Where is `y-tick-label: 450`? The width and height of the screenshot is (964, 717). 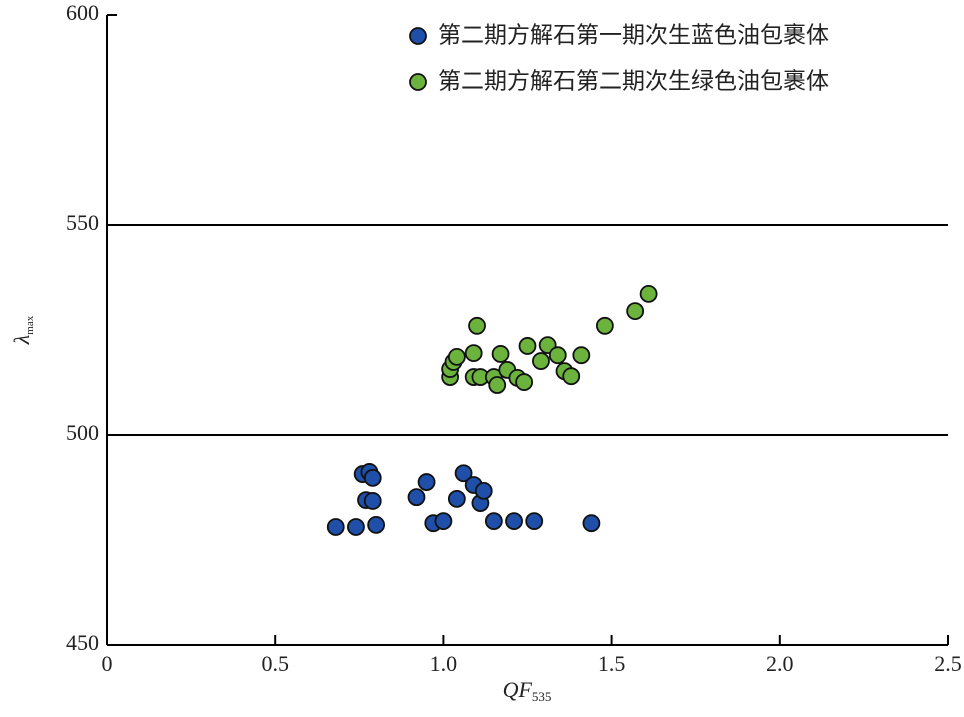
y-tick-label: 450 is located at coordinates (82, 642).